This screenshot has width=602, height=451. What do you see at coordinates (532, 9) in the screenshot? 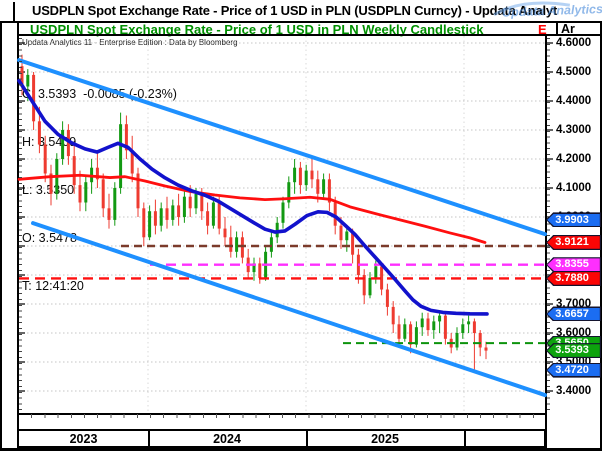
I see `watermark-swoosh-icon` at bounding box center [532, 9].